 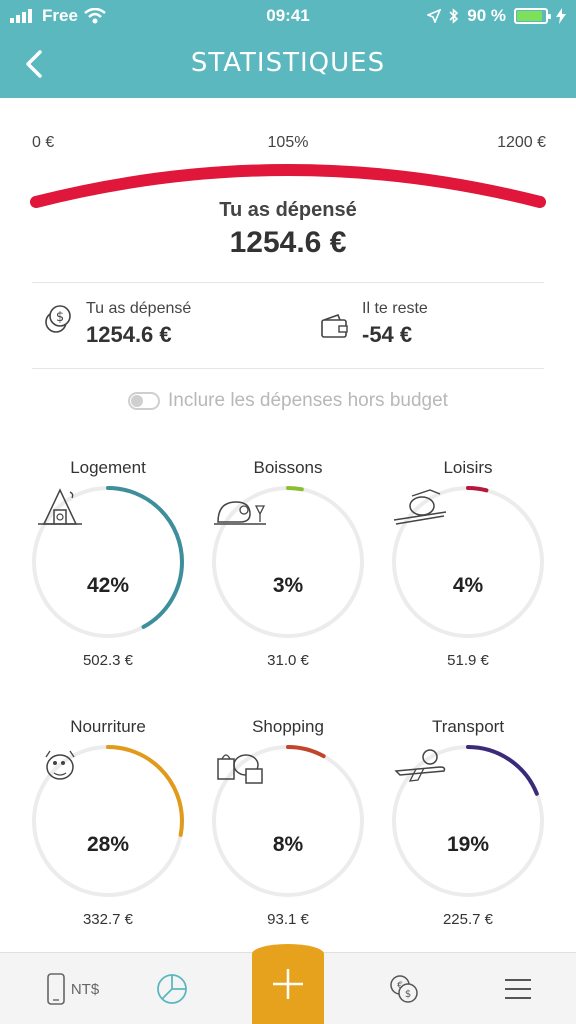 What do you see at coordinates (60, 765) in the screenshot?
I see `food-icon` at bounding box center [60, 765].